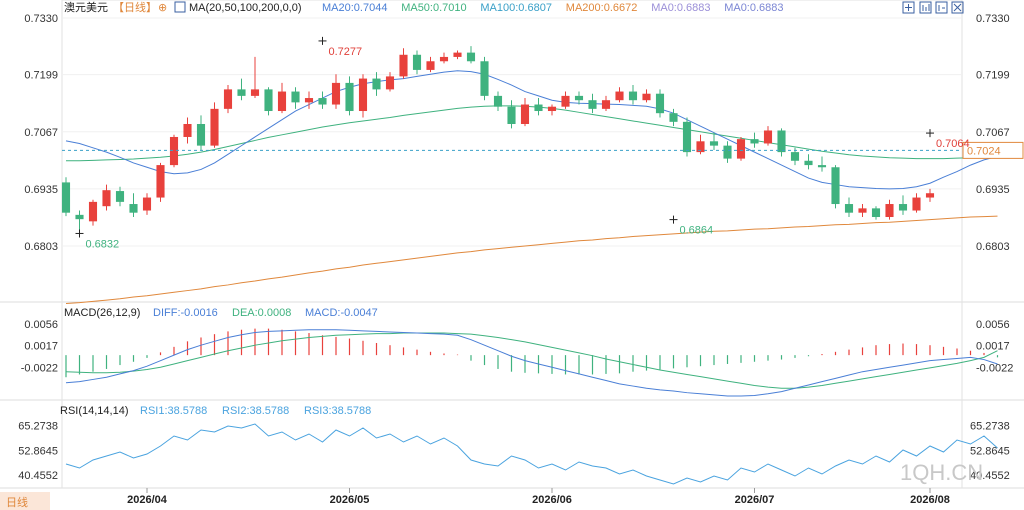  Describe the element at coordinates (953, 144) in the screenshot. I see `annotation-label-3: 0.7064` at that location.